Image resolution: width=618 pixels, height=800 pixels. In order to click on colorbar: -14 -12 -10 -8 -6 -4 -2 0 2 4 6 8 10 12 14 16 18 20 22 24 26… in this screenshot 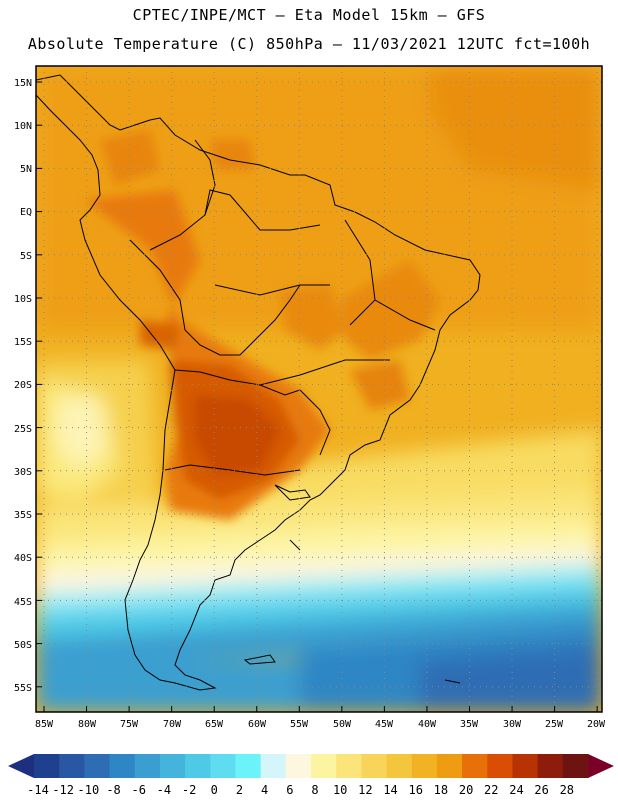, I will do `click(311, 775)`.